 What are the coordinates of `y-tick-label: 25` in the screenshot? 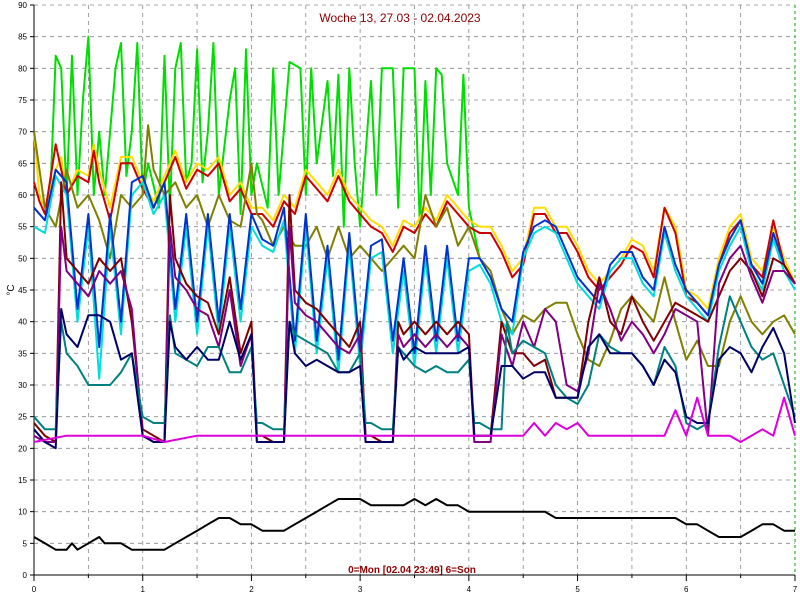 It's located at (22, 417).